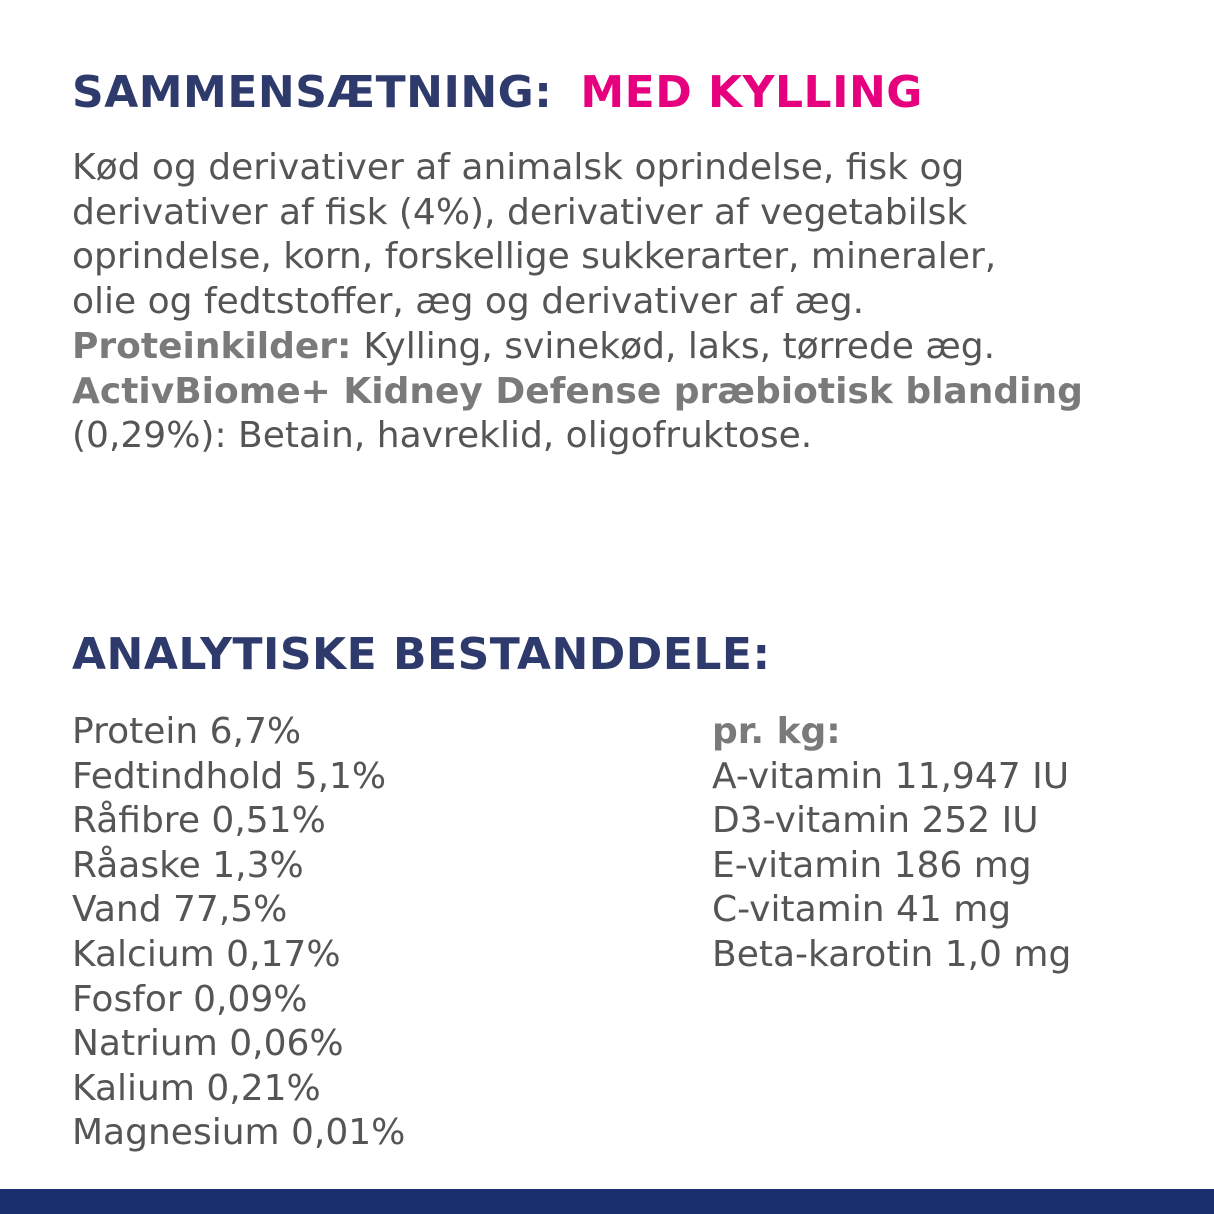 The height and width of the screenshot is (1214, 1214). What do you see at coordinates (679, 346) in the screenshot?
I see `text: Kylling, svinekød, laks, tørrede æg.` at bounding box center [679, 346].